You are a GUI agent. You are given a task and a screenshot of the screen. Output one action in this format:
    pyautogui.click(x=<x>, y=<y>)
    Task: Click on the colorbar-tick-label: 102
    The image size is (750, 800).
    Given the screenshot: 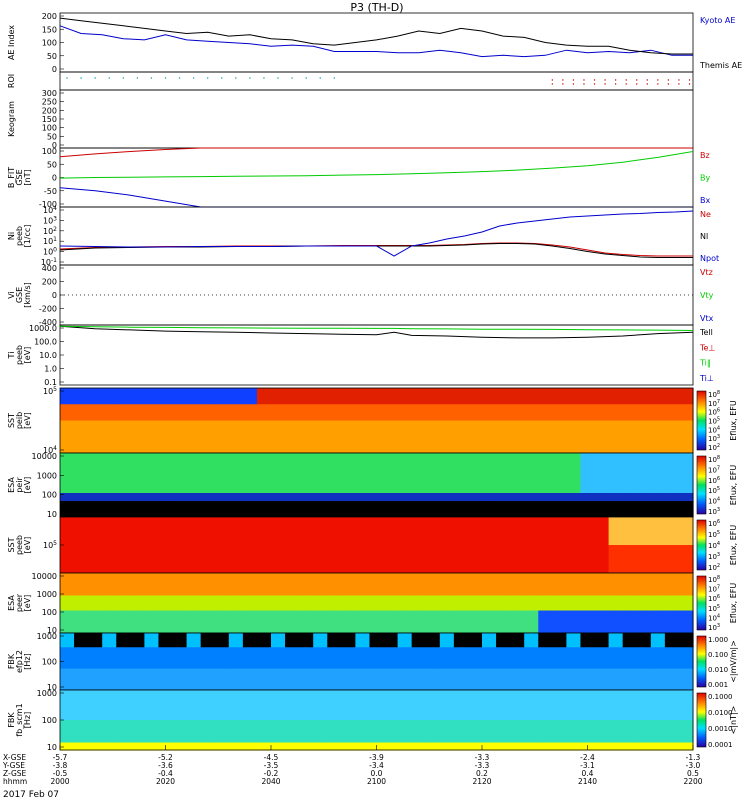 What is the action you would take?
    pyautogui.click(x=714, y=447)
    